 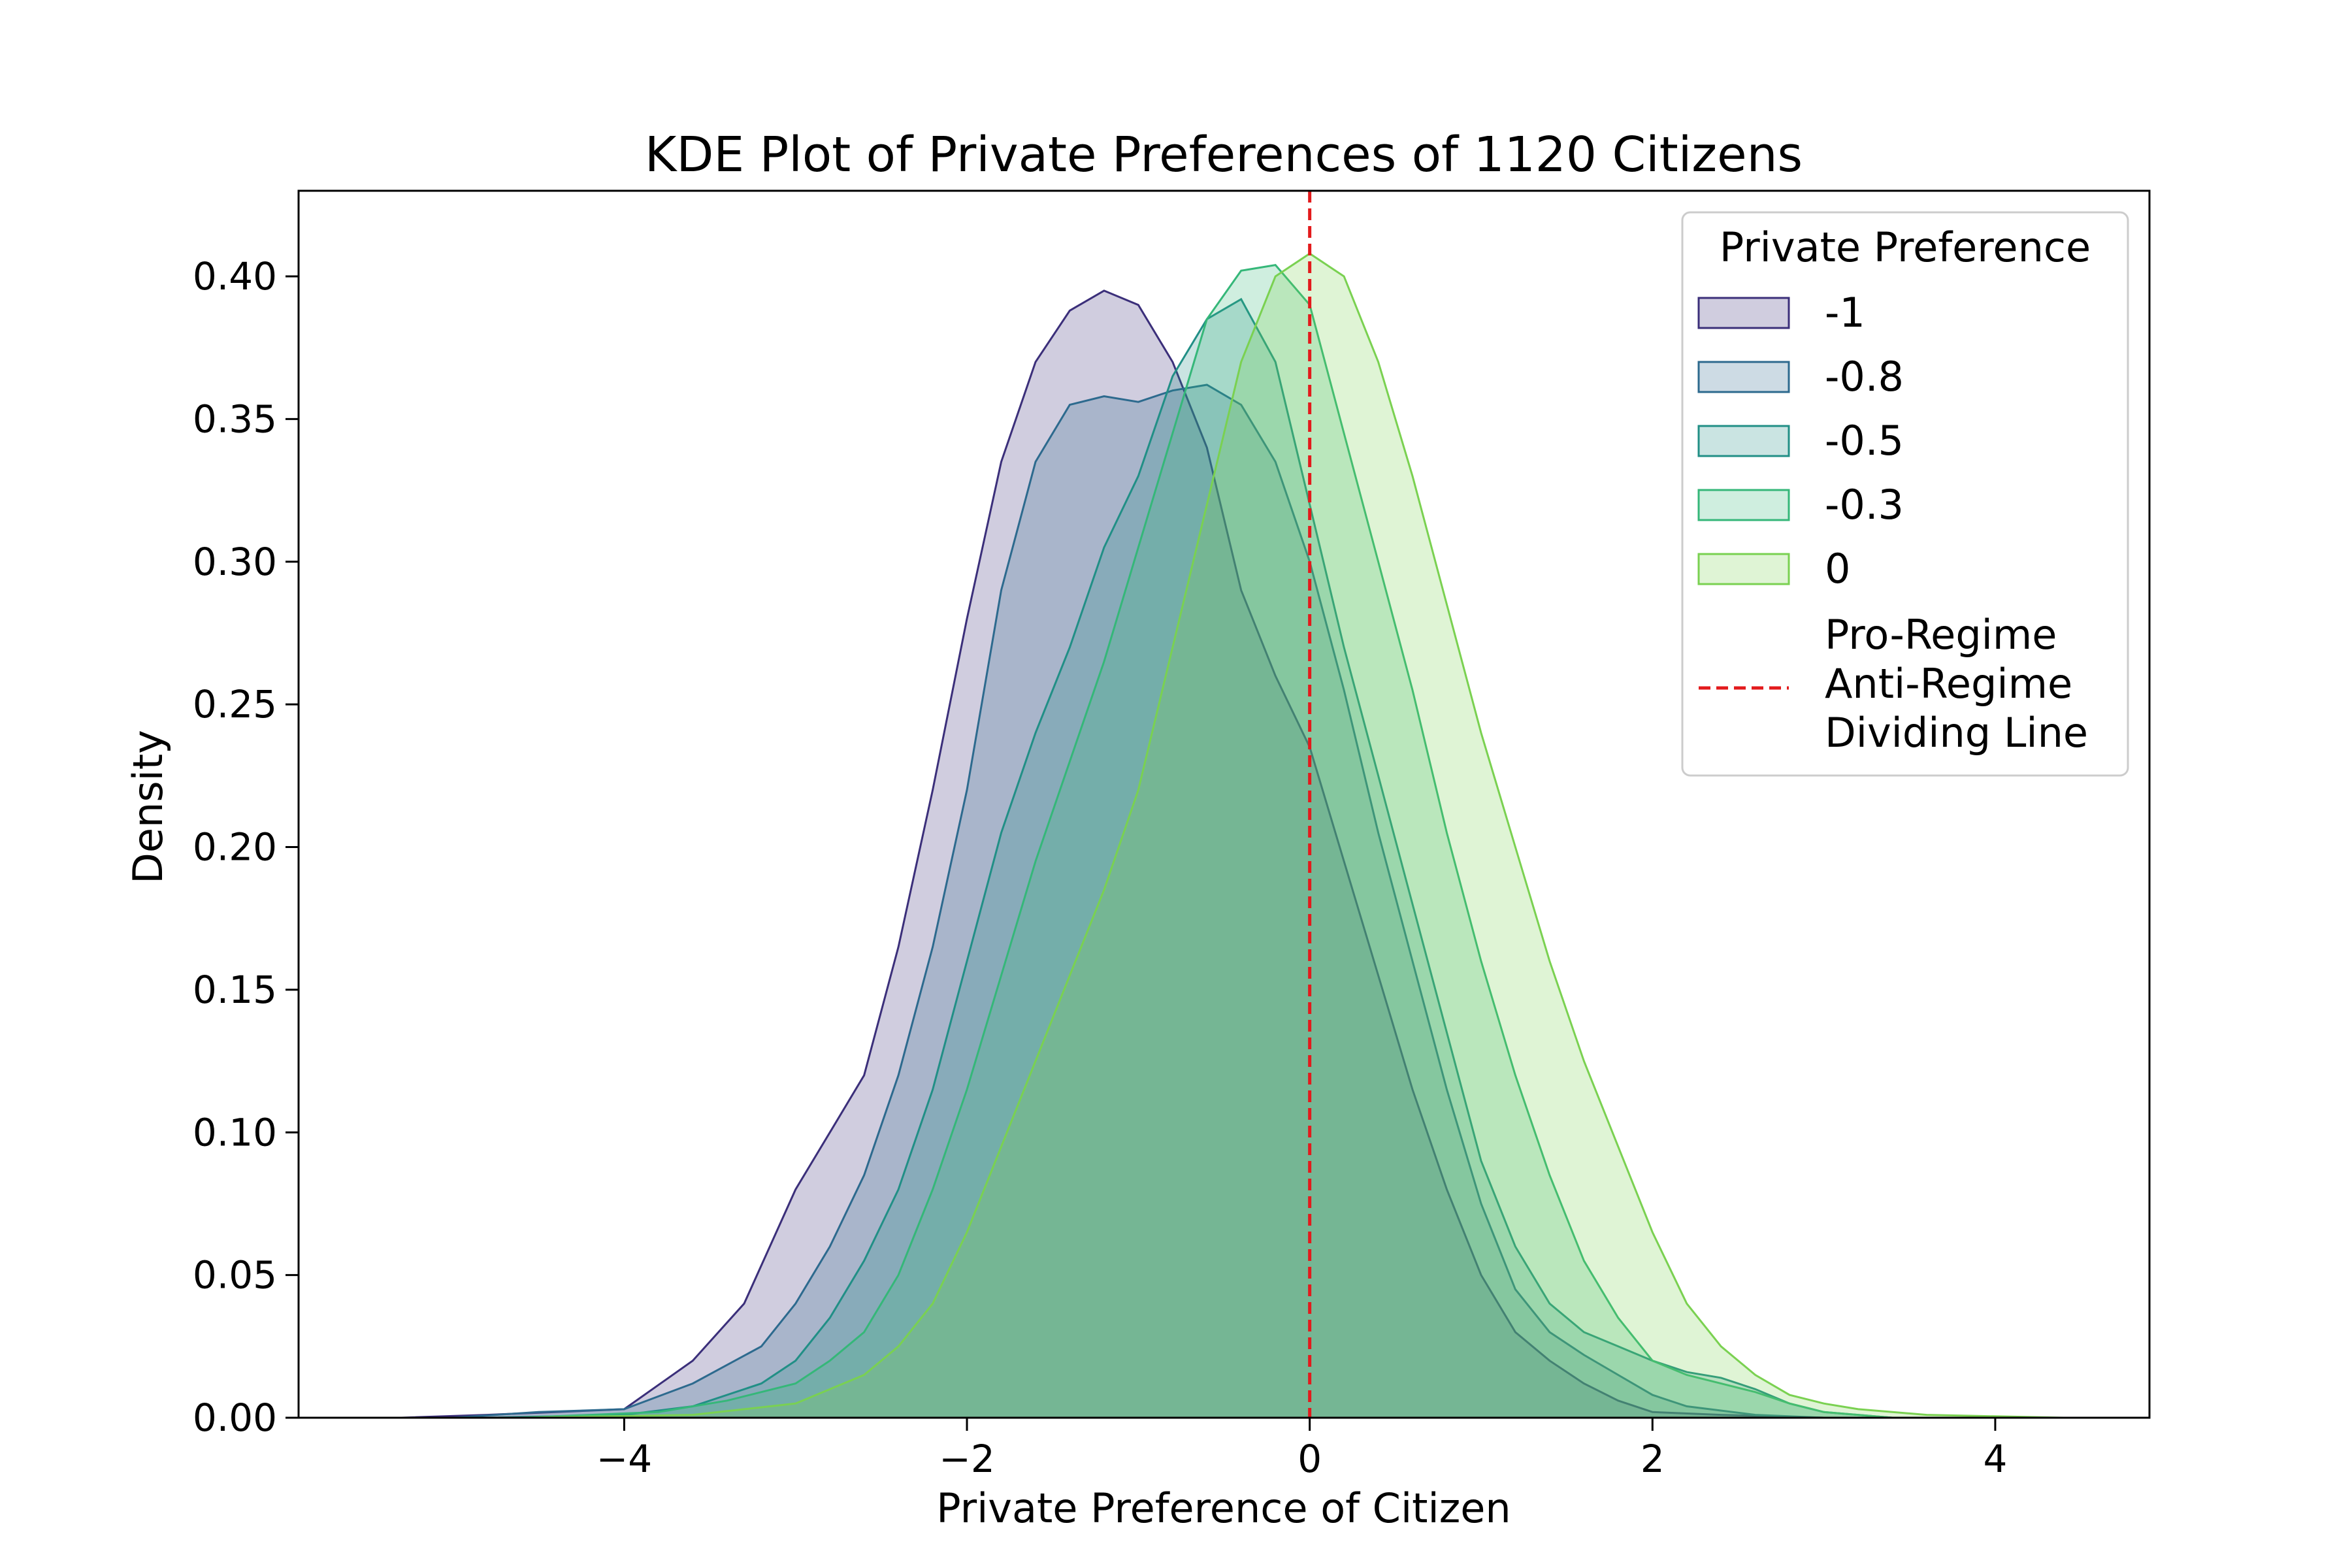 What do you see at coordinates (235, 562) in the screenshot?
I see `y-tick-label: 0.30` at bounding box center [235, 562].